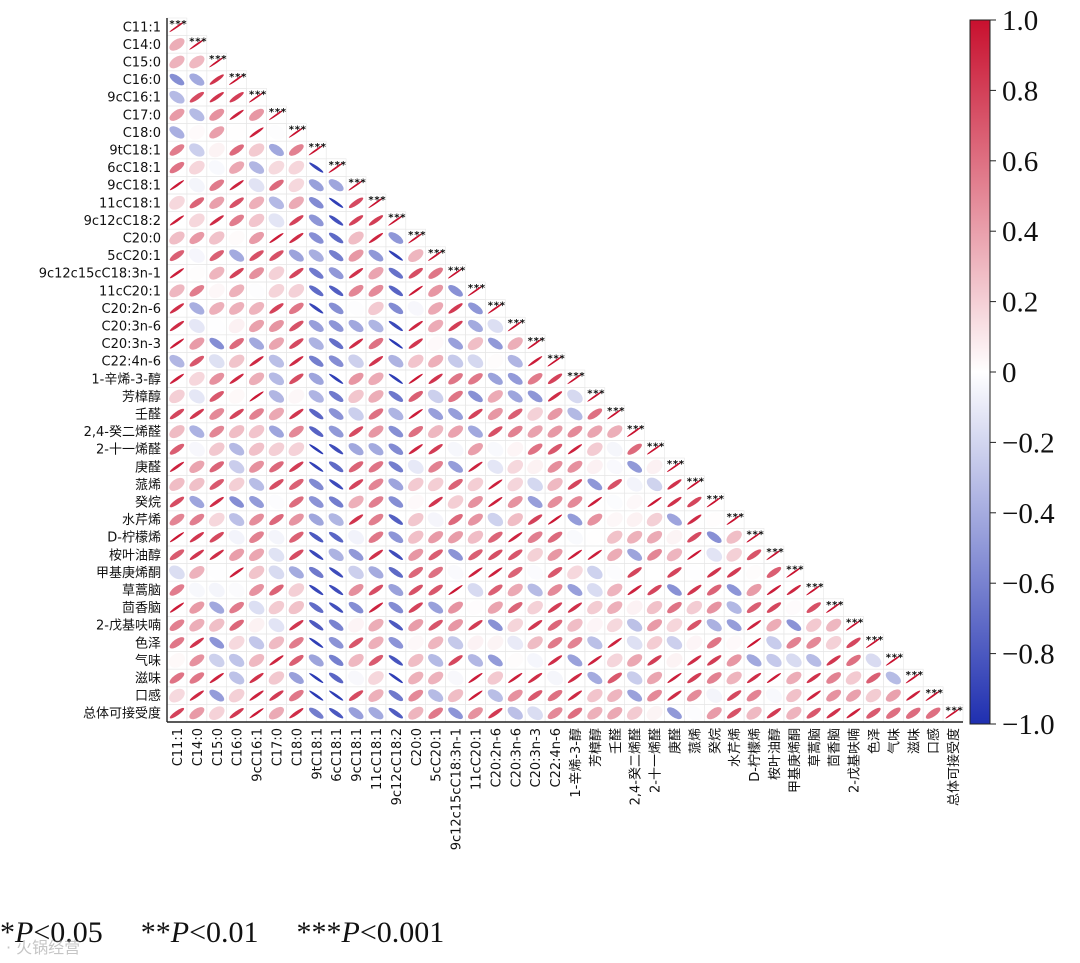 The height and width of the screenshot is (963, 1080). What do you see at coordinates (128, 626) in the screenshot?
I see `y-tick-label: 2-戊基呋喃` at bounding box center [128, 626].